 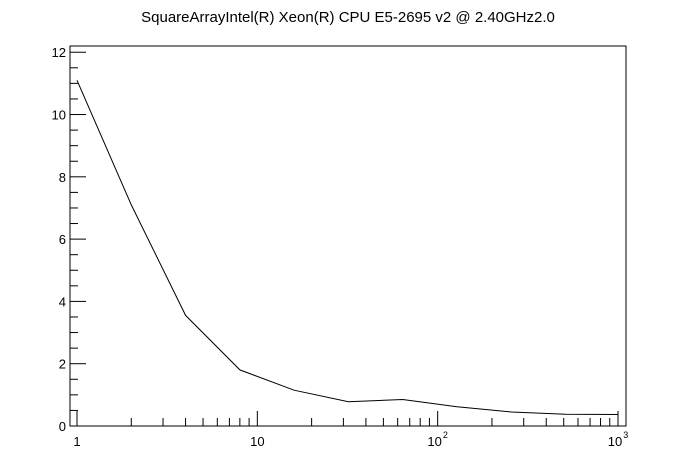 I want to click on y-tick-label: 6, so click(x=62, y=239).